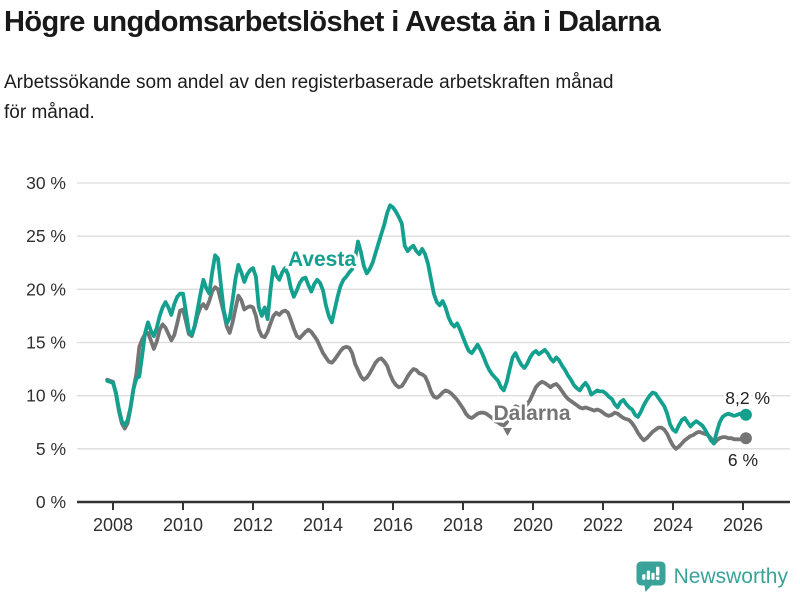  What do you see at coordinates (743, 525) in the screenshot?
I see `x-tick-label: 2026` at bounding box center [743, 525].